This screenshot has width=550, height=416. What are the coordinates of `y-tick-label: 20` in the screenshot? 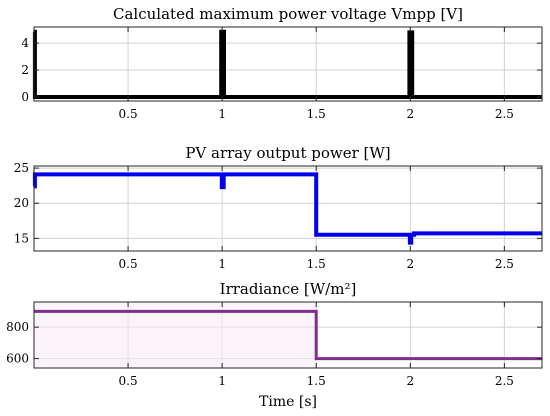 It's located at (21, 203).